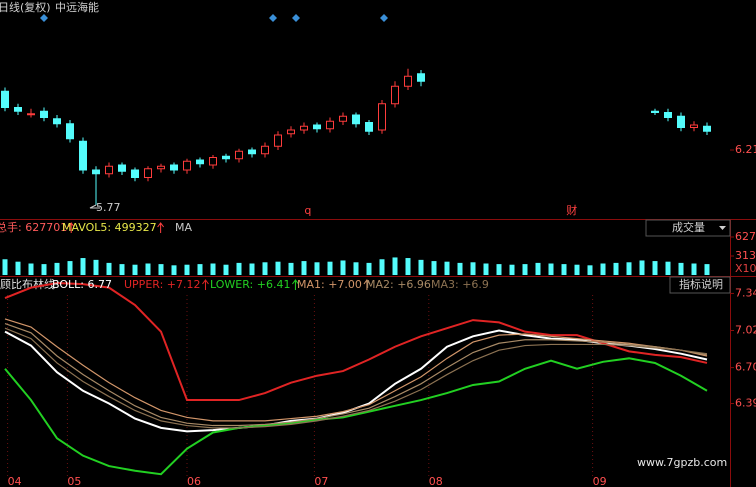  I want to click on y-tick-label: 6.70, so click(745, 367).